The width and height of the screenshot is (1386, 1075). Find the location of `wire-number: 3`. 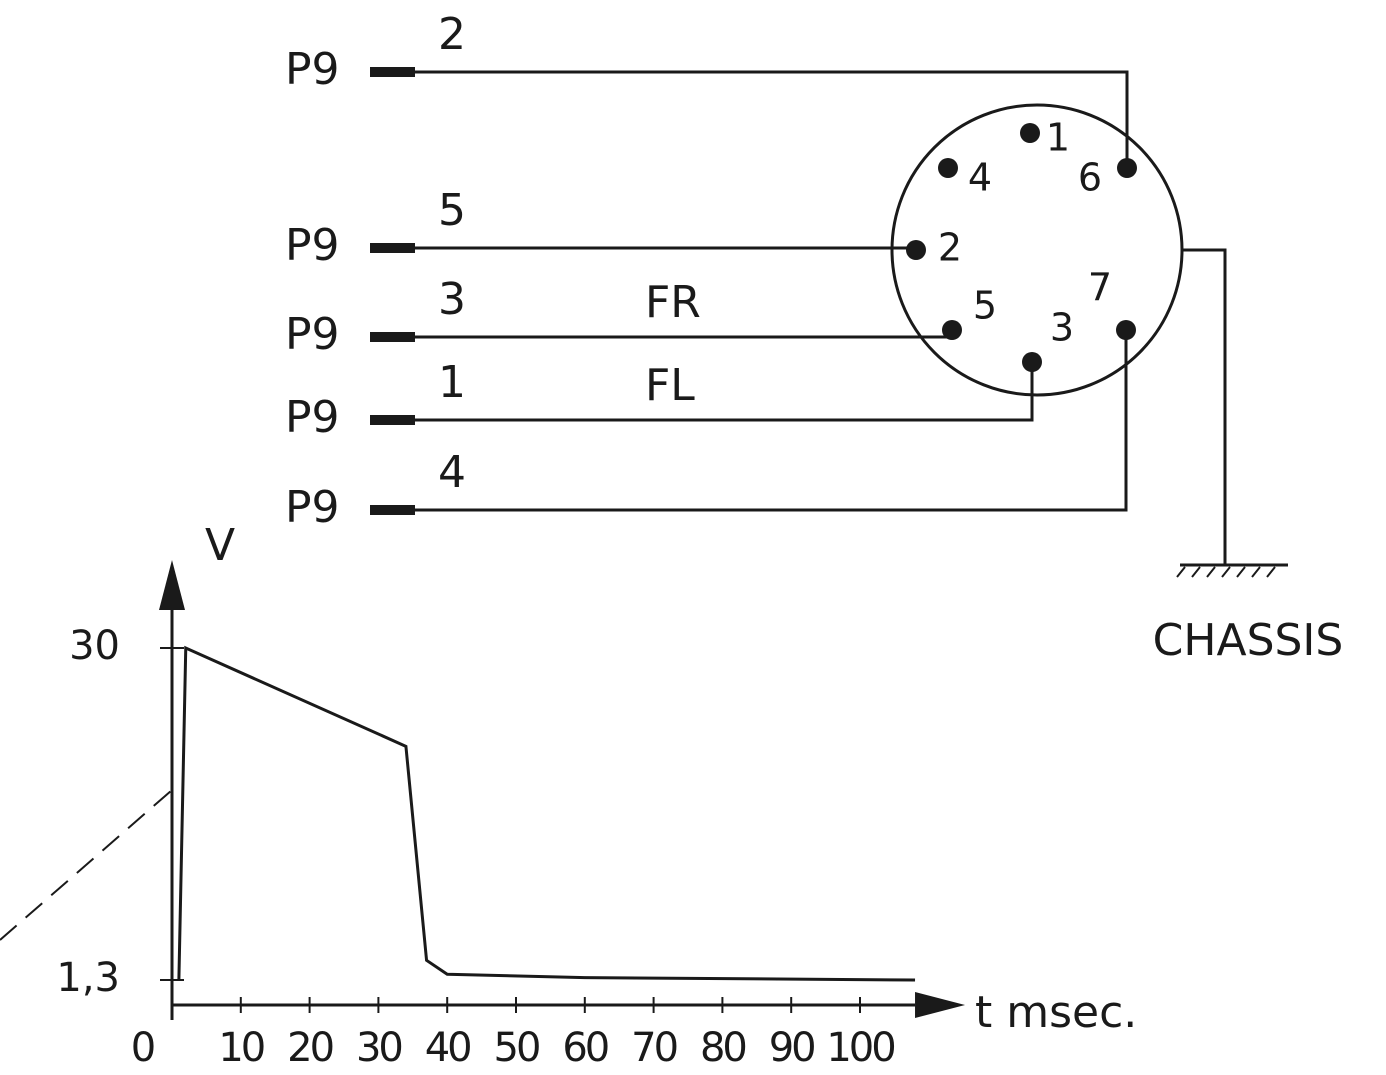

wire-number: 3 is located at coordinates (452, 299).